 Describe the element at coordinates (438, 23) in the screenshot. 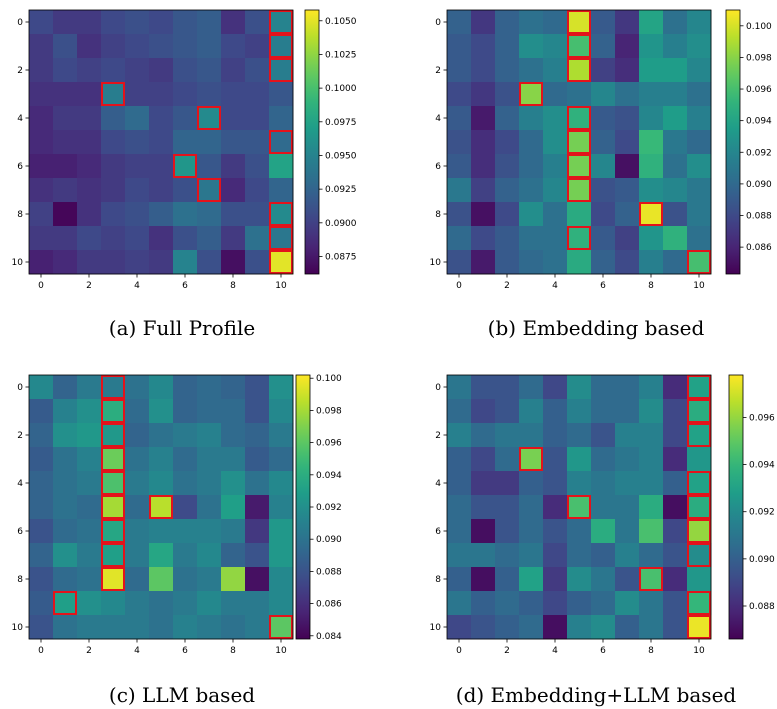

I see `y-tick-label: 0` at that location.